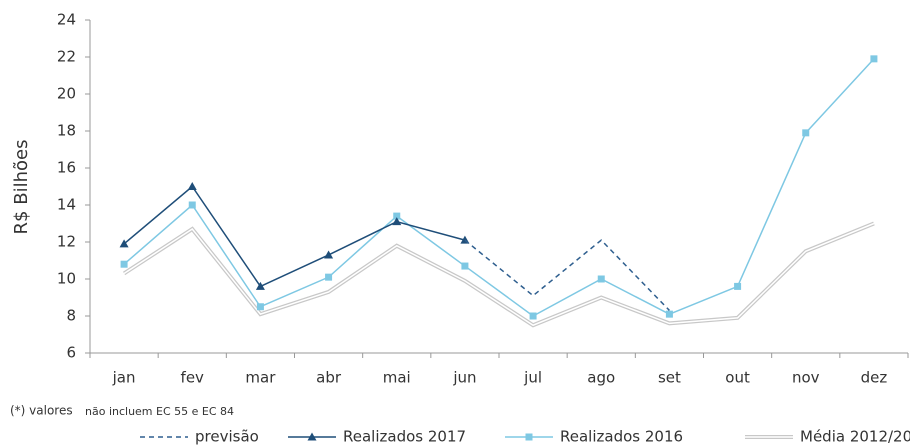 The height and width of the screenshot is (447, 910). Describe the element at coordinates (294, 236) in the screenshot. I see `series-line` at that location.